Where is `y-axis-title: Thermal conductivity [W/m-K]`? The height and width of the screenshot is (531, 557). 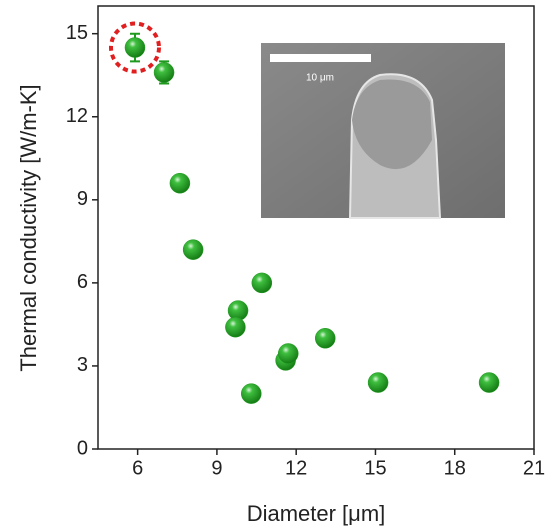
y-axis-title: Thermal conductivity [W/m-K] is located at coordinates (28, 227).